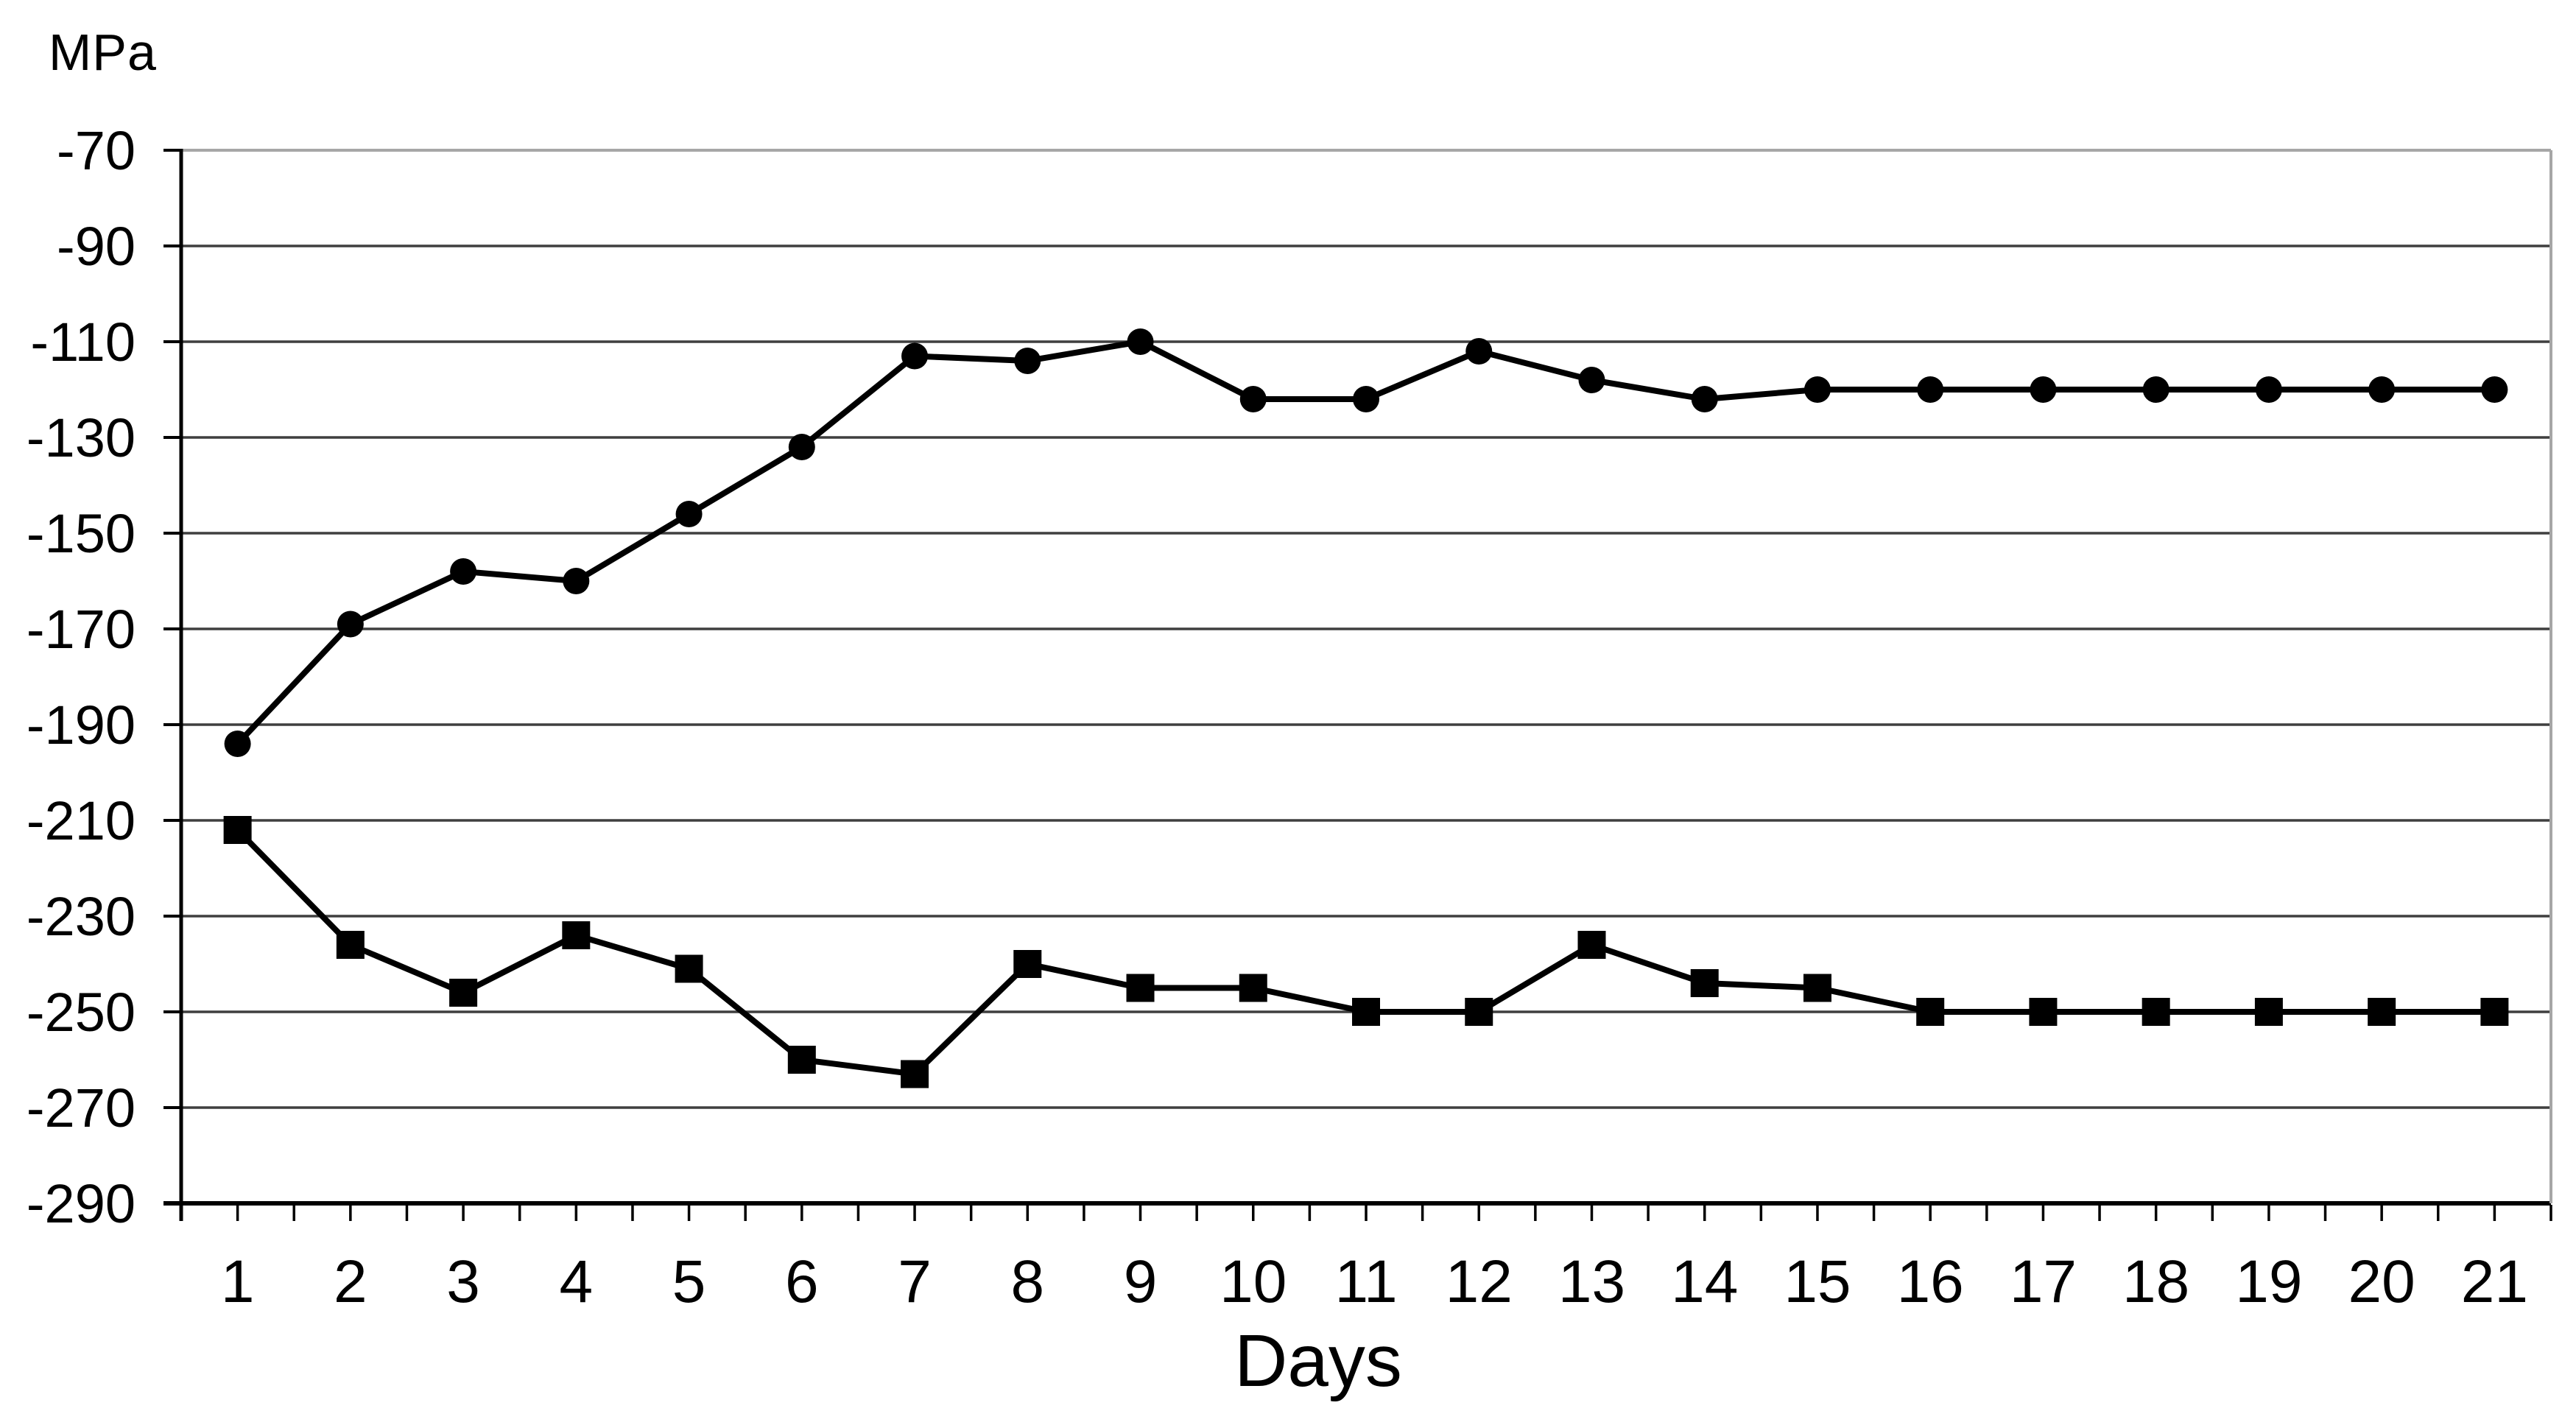 The width and height of the screenshot is (2576, 1411). What do you see at coordinates (1027, 1282) in the screenshot?
I see `x-tick-label: 8` at bounding box center [1027, 1282].